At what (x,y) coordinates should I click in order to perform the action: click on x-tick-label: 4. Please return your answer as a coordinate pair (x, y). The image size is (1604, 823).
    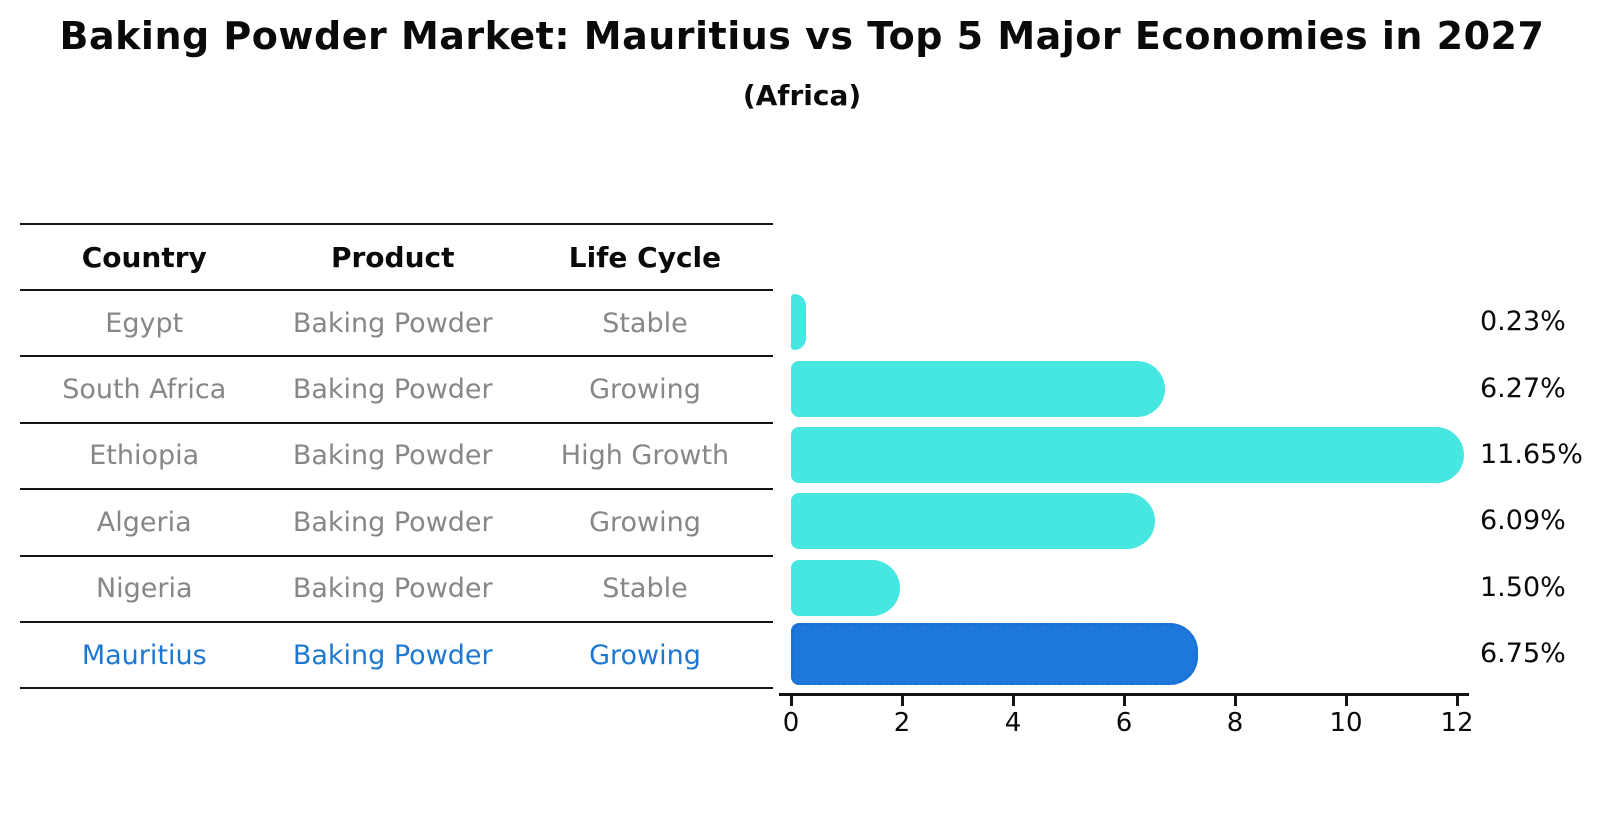
    Looking at the image, I should click on (1013, 723).